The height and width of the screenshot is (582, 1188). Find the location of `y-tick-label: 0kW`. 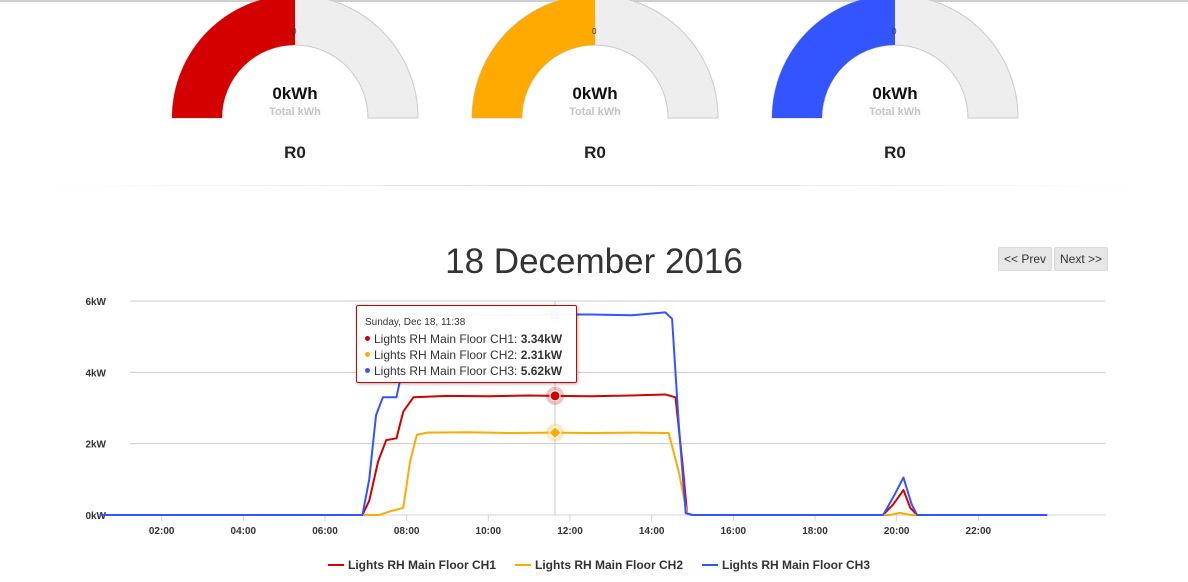

y-tick-label: 0kW is located at coordinates (95, 516).